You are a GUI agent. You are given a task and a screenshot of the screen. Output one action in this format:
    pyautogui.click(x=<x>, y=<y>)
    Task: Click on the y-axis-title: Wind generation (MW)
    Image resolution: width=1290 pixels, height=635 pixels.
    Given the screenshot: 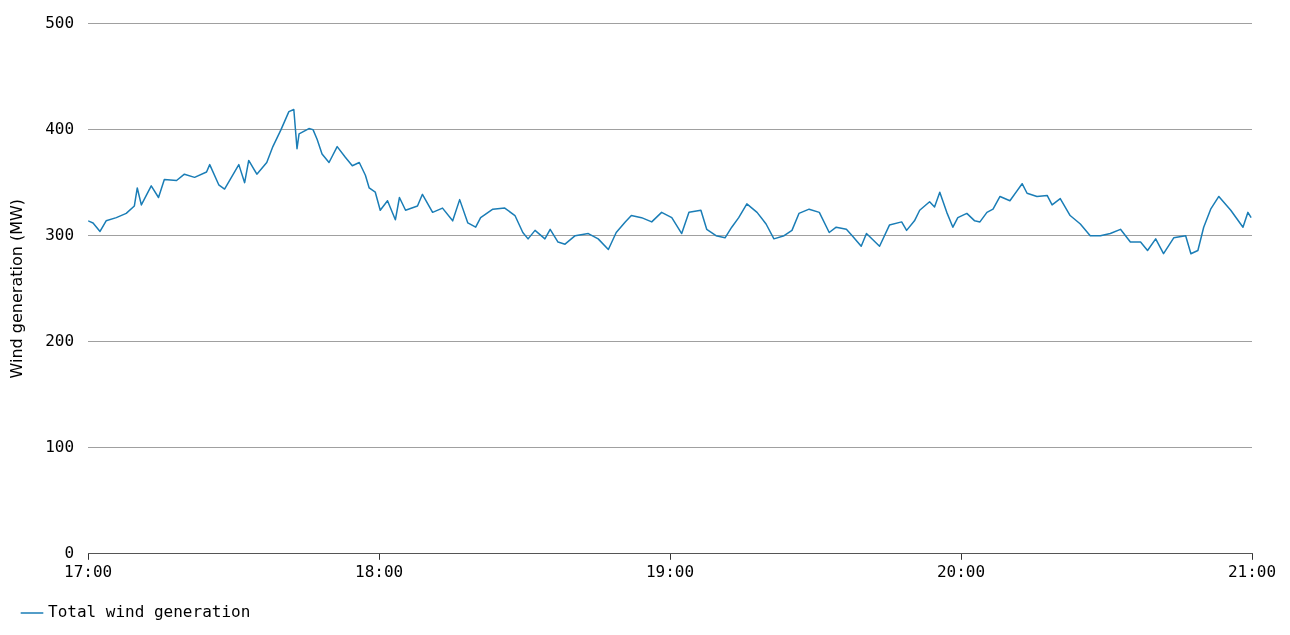 What is the action you would take?
    pyautogui.click(x=16, y=288)
    